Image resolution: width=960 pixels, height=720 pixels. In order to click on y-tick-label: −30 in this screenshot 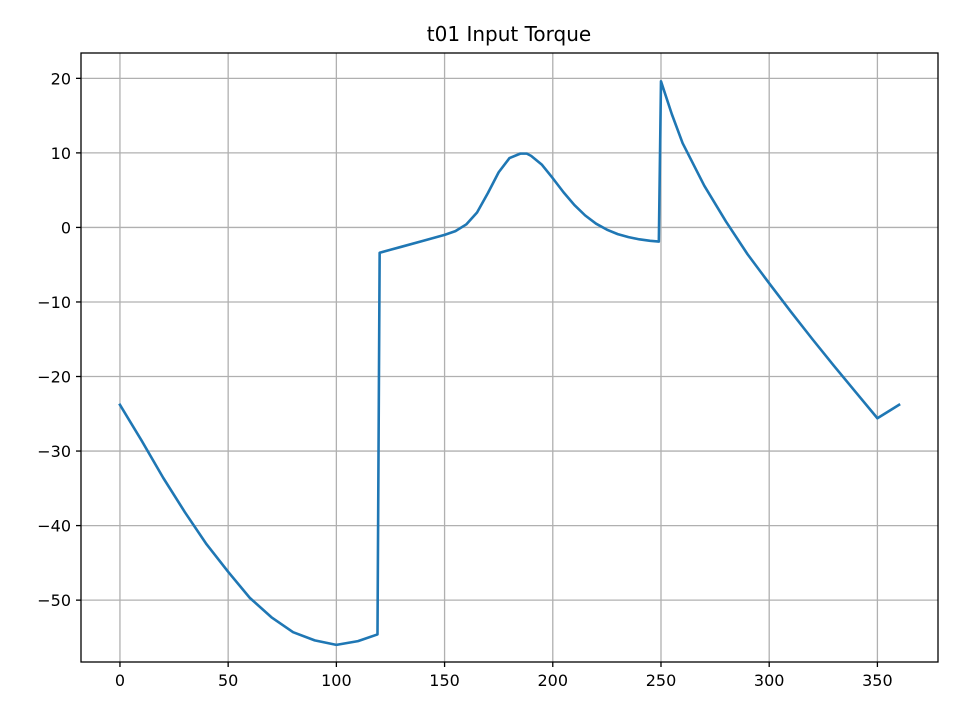, I will do `click(54, 451)`.